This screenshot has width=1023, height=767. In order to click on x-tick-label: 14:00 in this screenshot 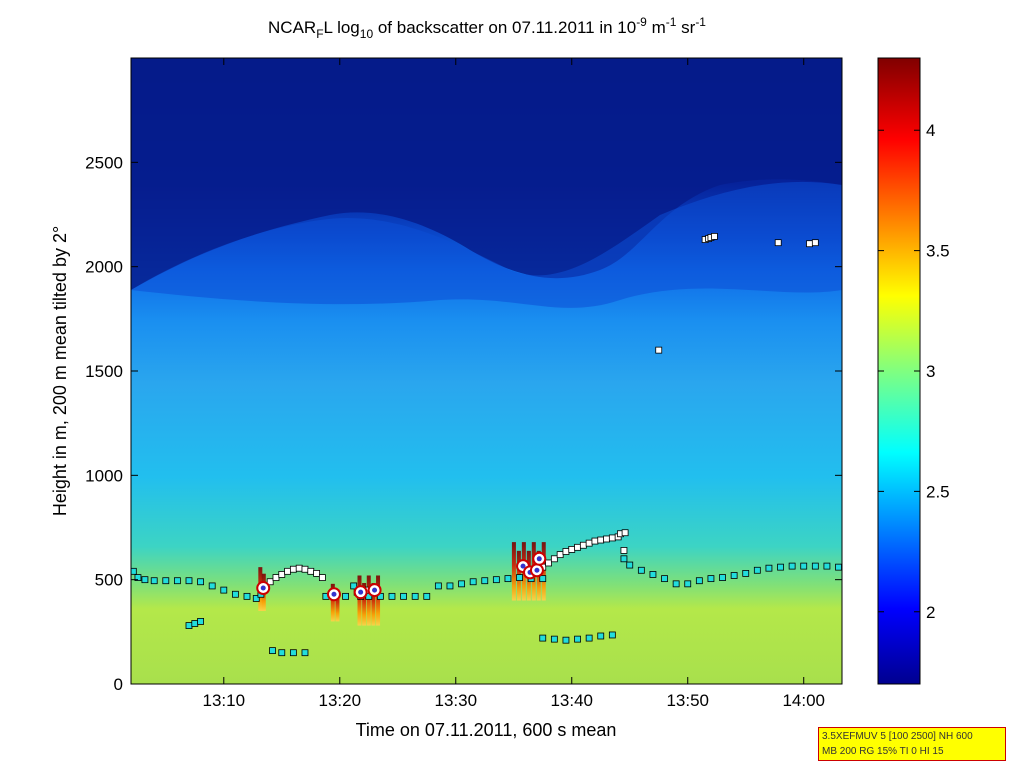, I will do `click(803, 700)`.